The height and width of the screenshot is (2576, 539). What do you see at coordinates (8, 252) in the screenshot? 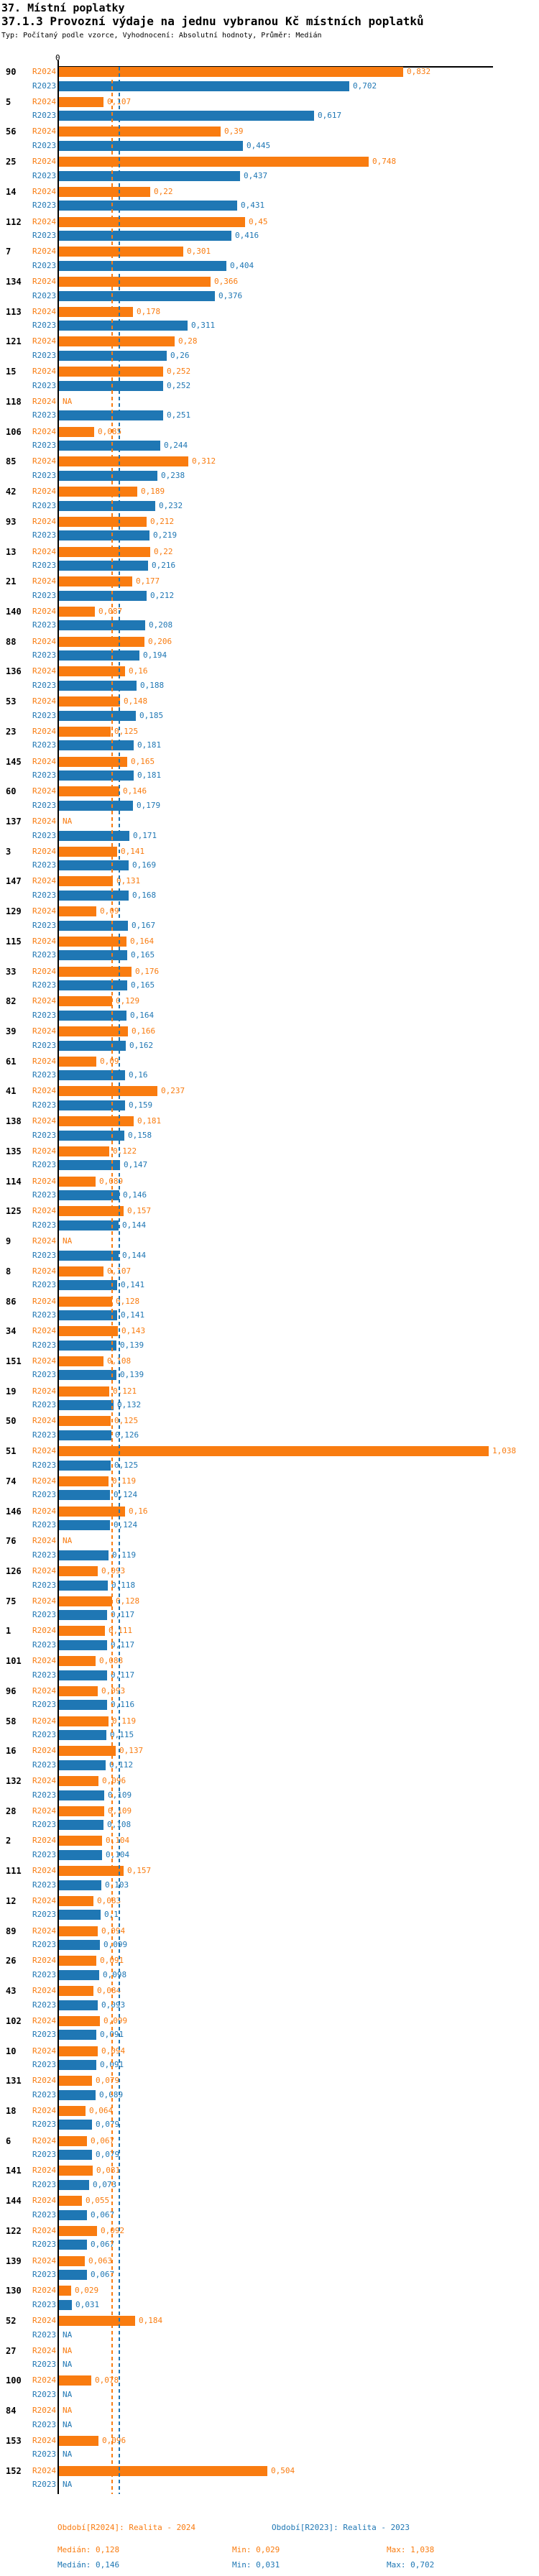
I see `group-id-label: 7` at bounding box center [8, 252].